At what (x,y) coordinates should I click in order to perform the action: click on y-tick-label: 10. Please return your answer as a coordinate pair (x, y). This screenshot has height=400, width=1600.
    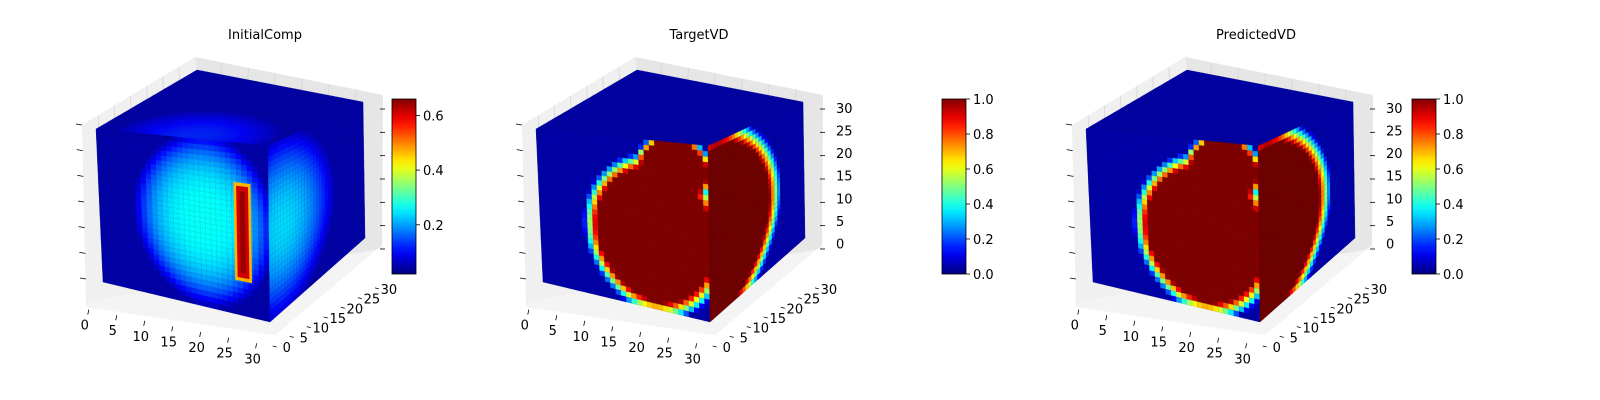
    Looking at the image, I should click on (320, 329).